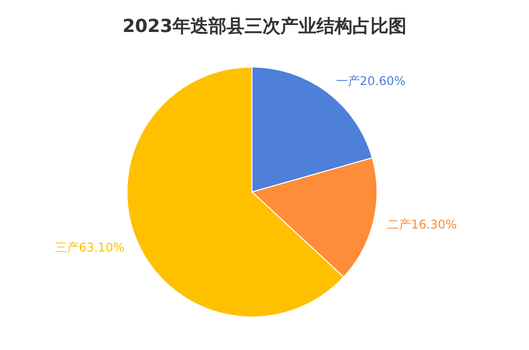  I want to click on slice-label: 三产63.10%, so click(89, 247).